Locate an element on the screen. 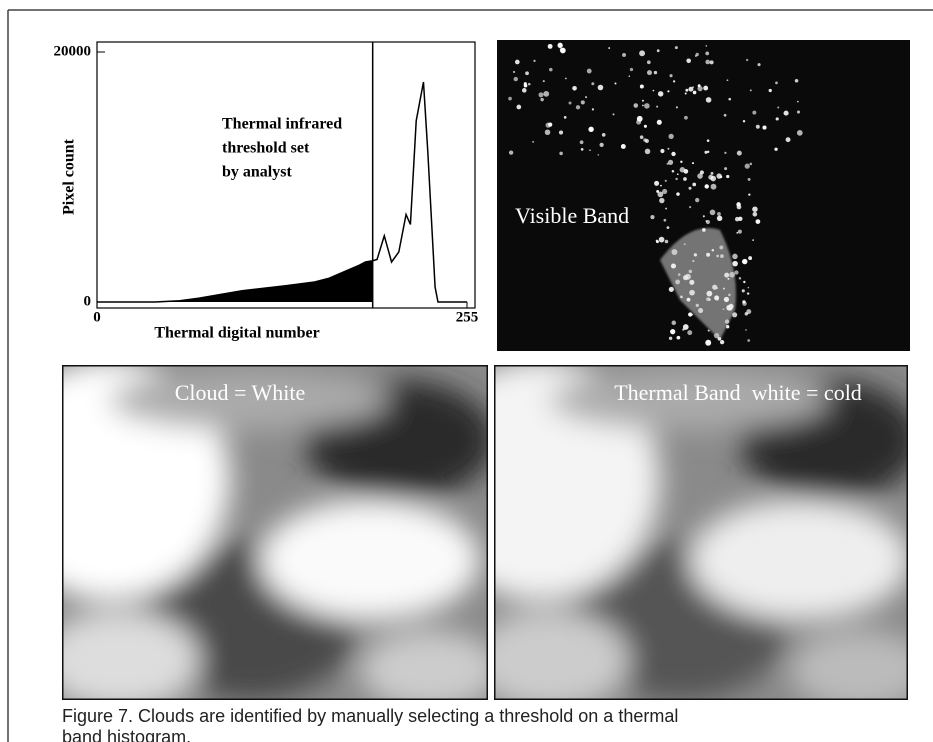 This screenshot has height=742, width=933. annotation: by analyst is located at coordinates (257, 172).